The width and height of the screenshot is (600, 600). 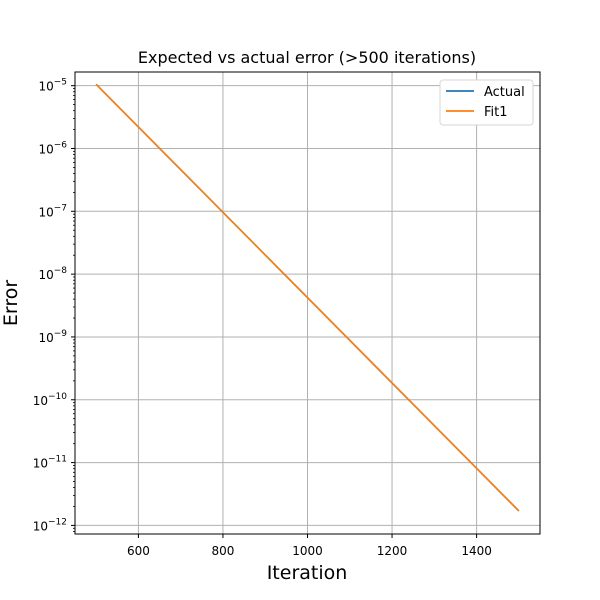 I want to click on x-tick-label: 1000, so click(x=307, y=551).